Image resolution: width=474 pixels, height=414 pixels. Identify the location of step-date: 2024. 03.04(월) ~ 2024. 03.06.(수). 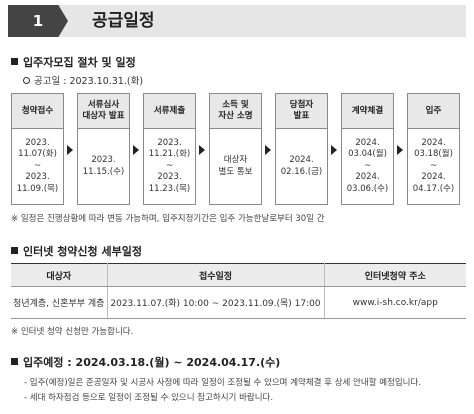
(367, 165).